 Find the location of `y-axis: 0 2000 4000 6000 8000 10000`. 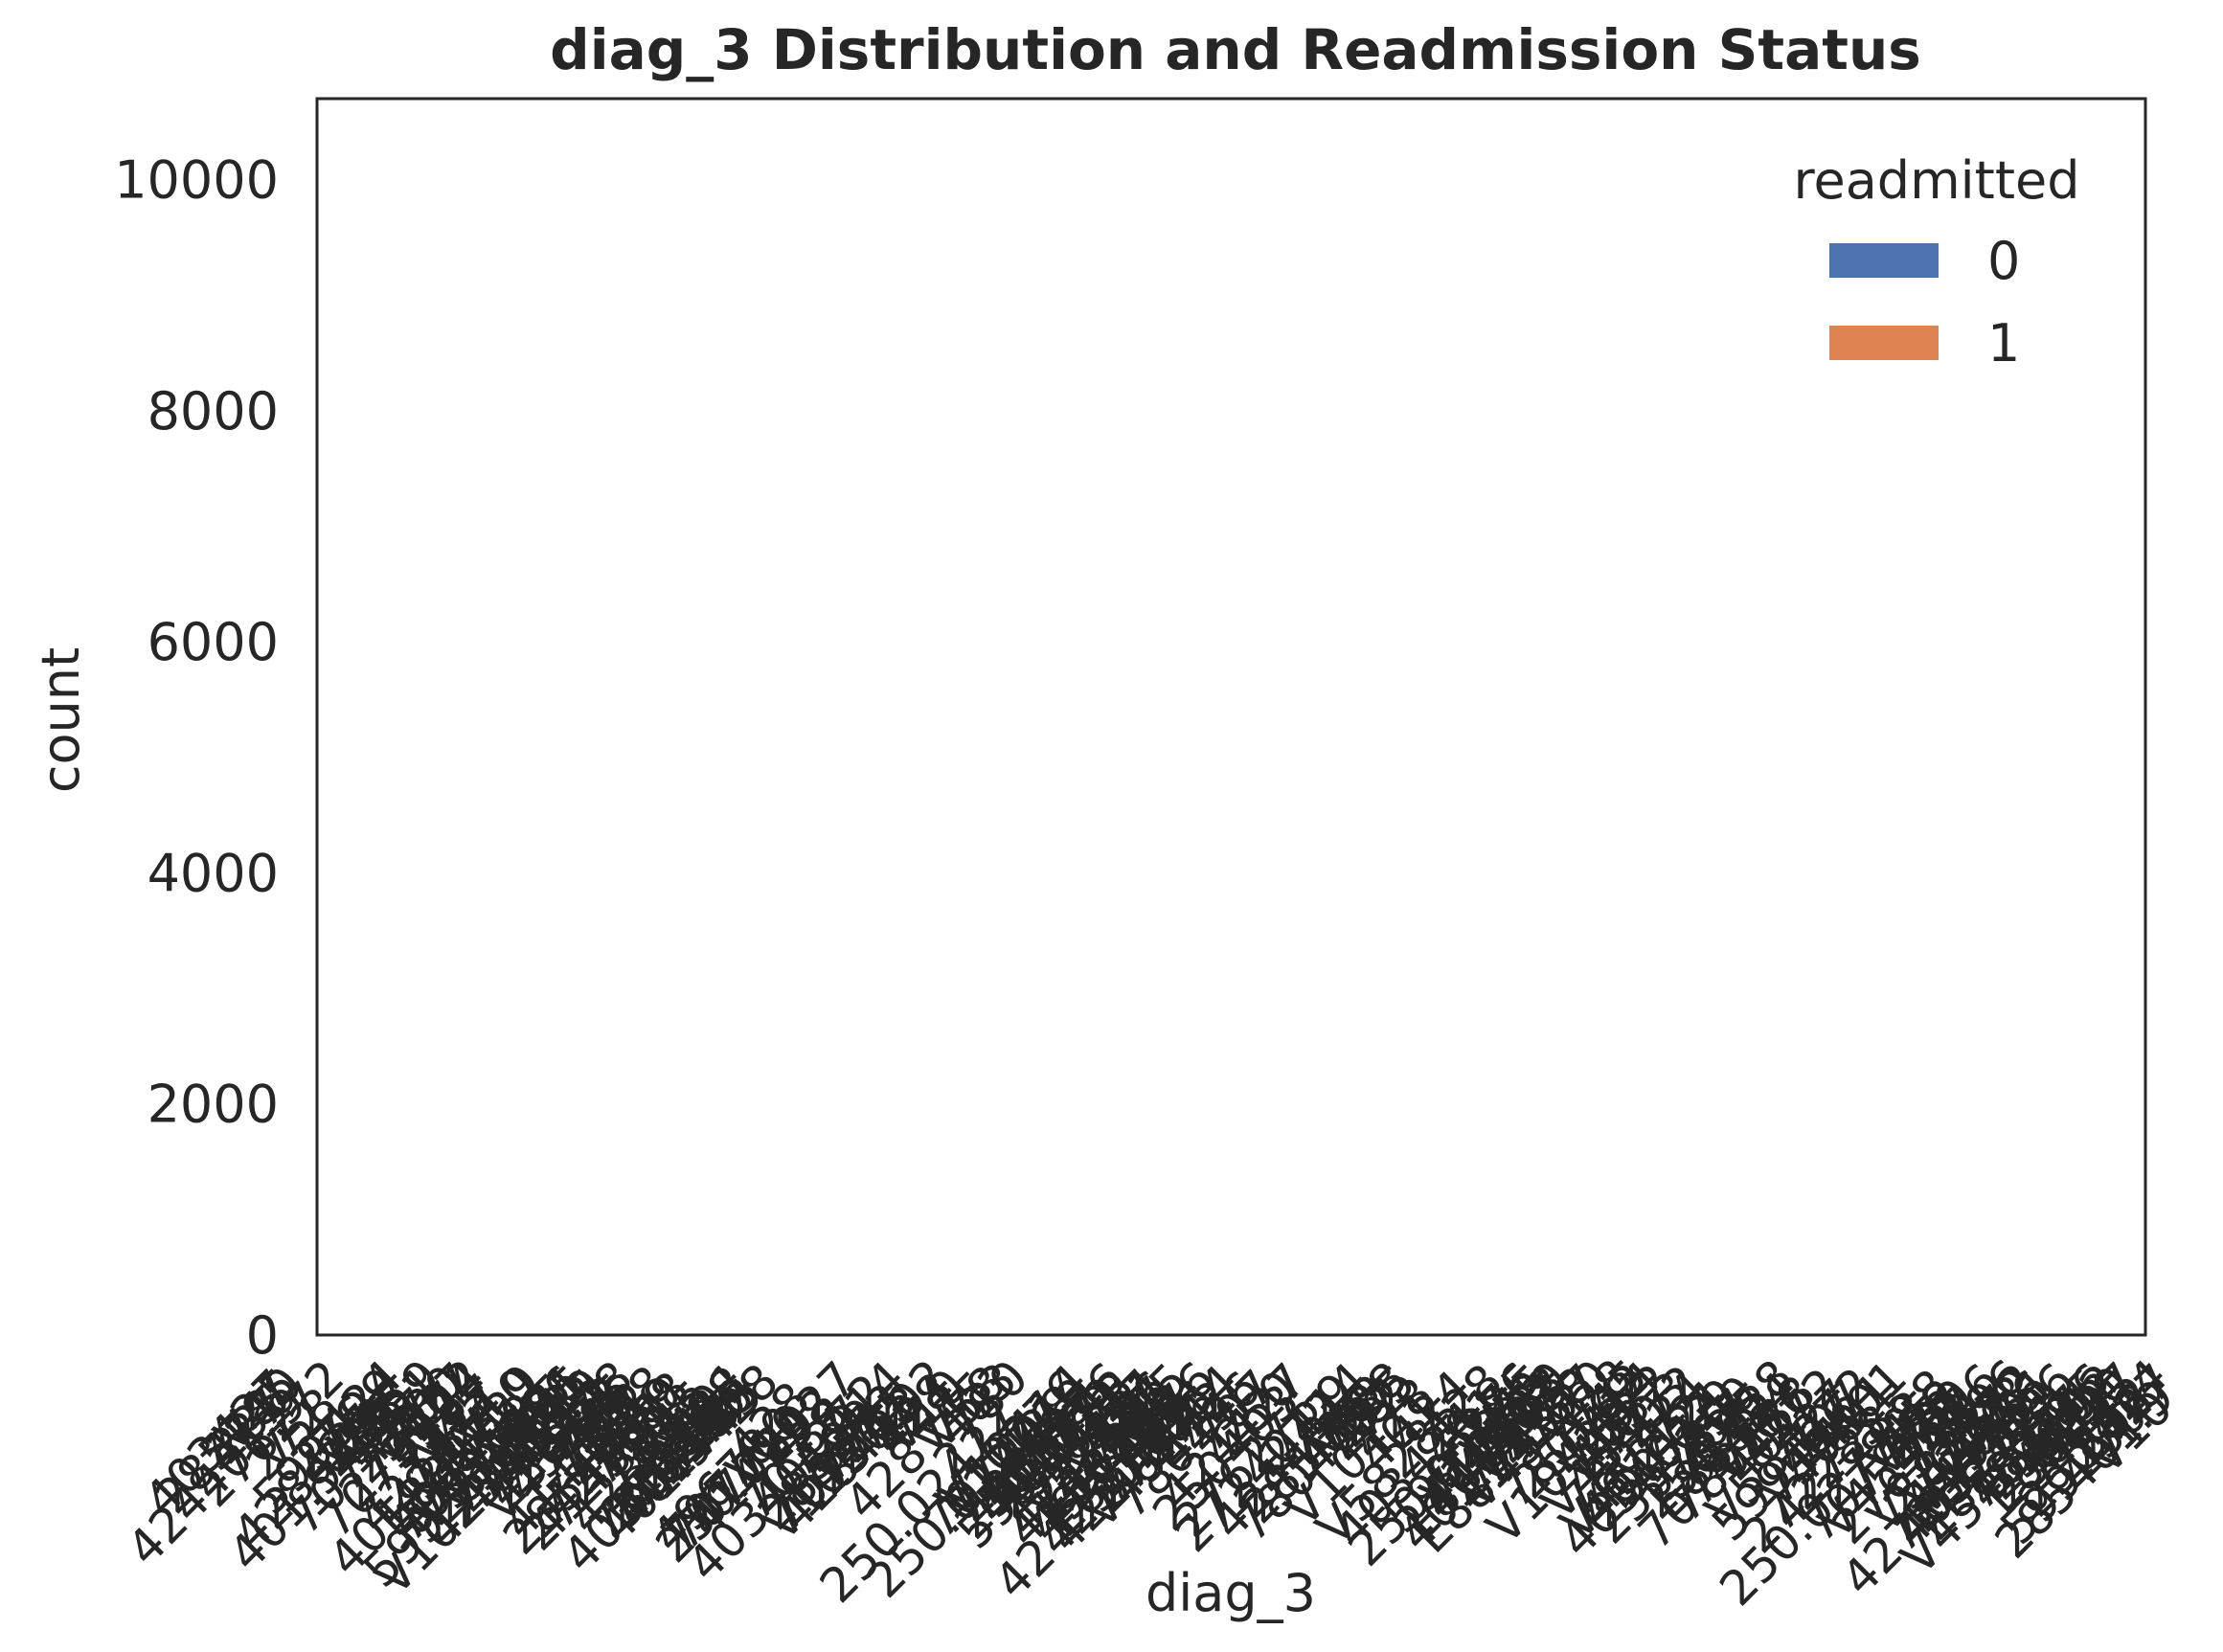

y-axis: 0 2000 4000 6000 8000 10000 is located at coordinates (196, 757).